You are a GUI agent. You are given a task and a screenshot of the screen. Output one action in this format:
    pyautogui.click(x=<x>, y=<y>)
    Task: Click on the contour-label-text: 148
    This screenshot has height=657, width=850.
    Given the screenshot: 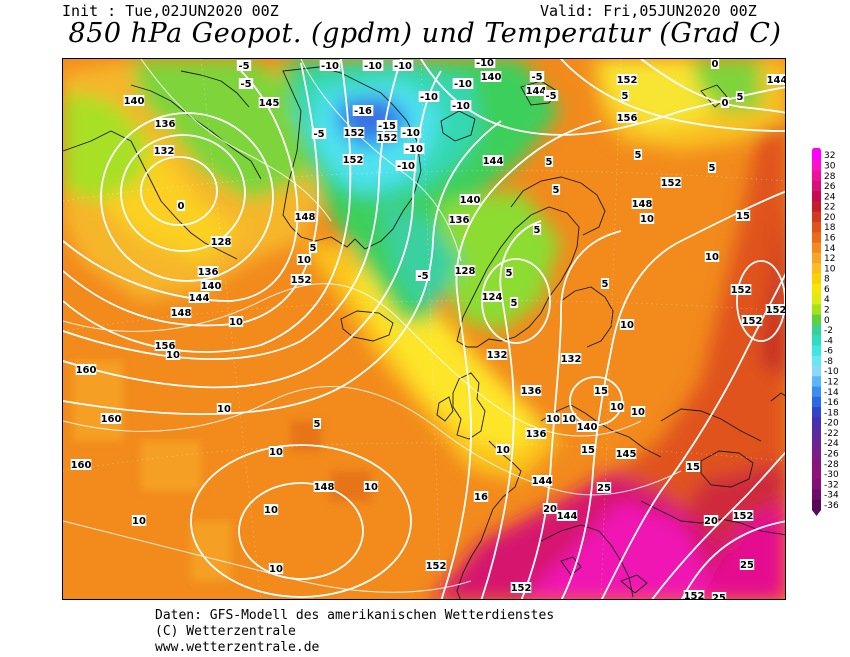 What is the action you would take?
    pyautogui.click(x=181, y=313)
    